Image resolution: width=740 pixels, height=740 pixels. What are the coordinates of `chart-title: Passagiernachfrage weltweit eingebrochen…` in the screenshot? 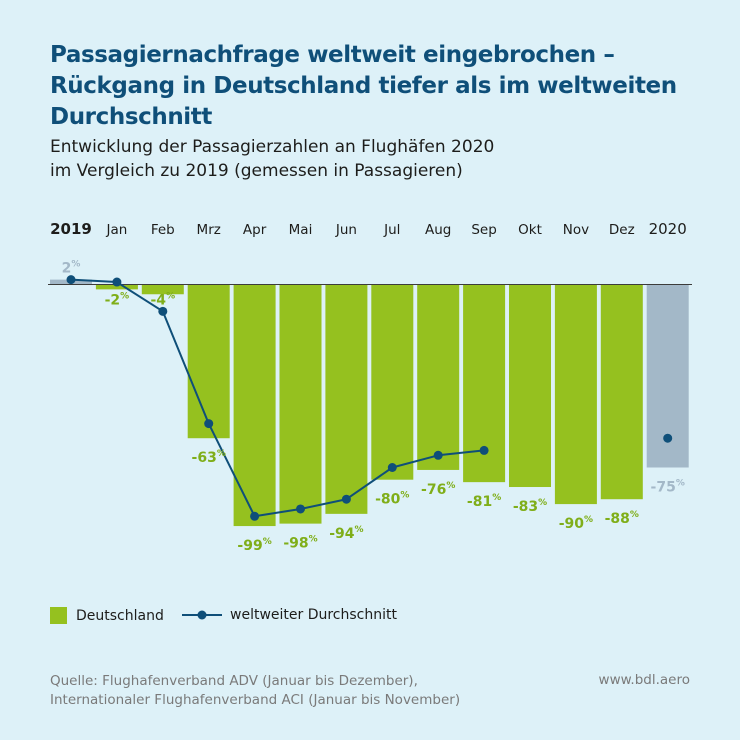 It's located at (363, 86).